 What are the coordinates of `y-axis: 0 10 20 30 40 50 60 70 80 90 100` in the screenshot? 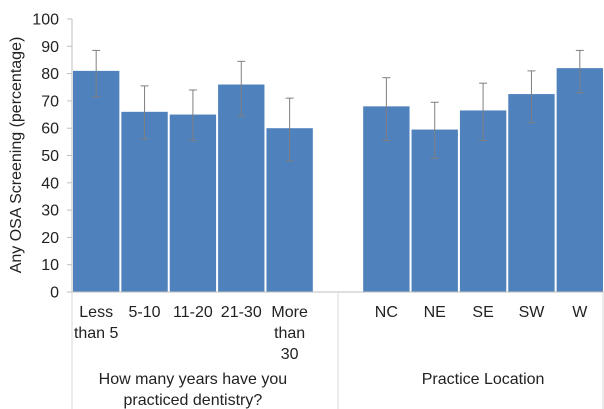 It's located at (52, 157).